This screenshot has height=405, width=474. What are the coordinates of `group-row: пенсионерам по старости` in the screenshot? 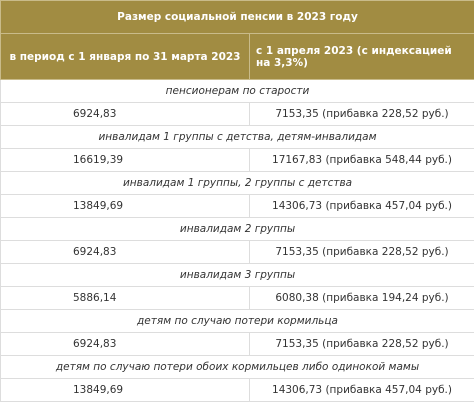 It's located at (237, 91).